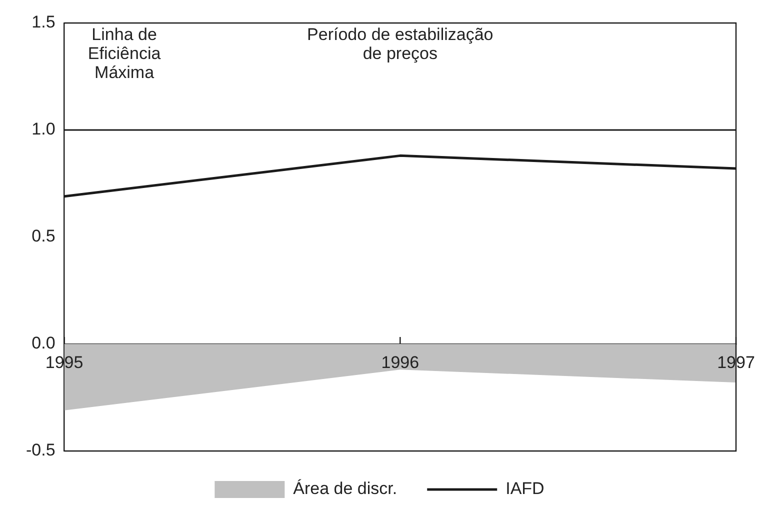 This screenshot has width=766, height=508. What do you see at coordinates (41, 450) in the screenshot?
I see `y-tick-label: -0.5` at bounding box center [41, 450].